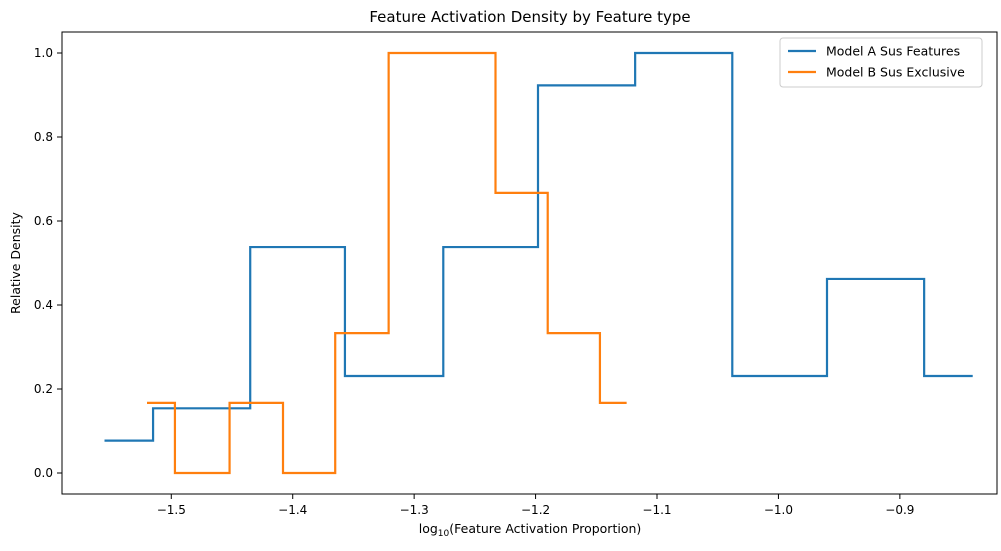  Describe the element at coordinates (292, 510) in the screenshot. I see `x-tick-label: −1.4` at that location.